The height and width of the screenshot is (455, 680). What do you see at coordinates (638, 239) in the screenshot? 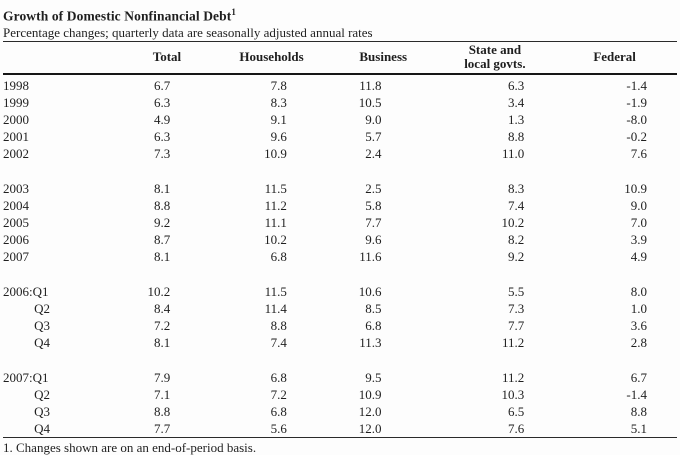
I see `value-cell: 3.9` at bounding box center [638, 239].